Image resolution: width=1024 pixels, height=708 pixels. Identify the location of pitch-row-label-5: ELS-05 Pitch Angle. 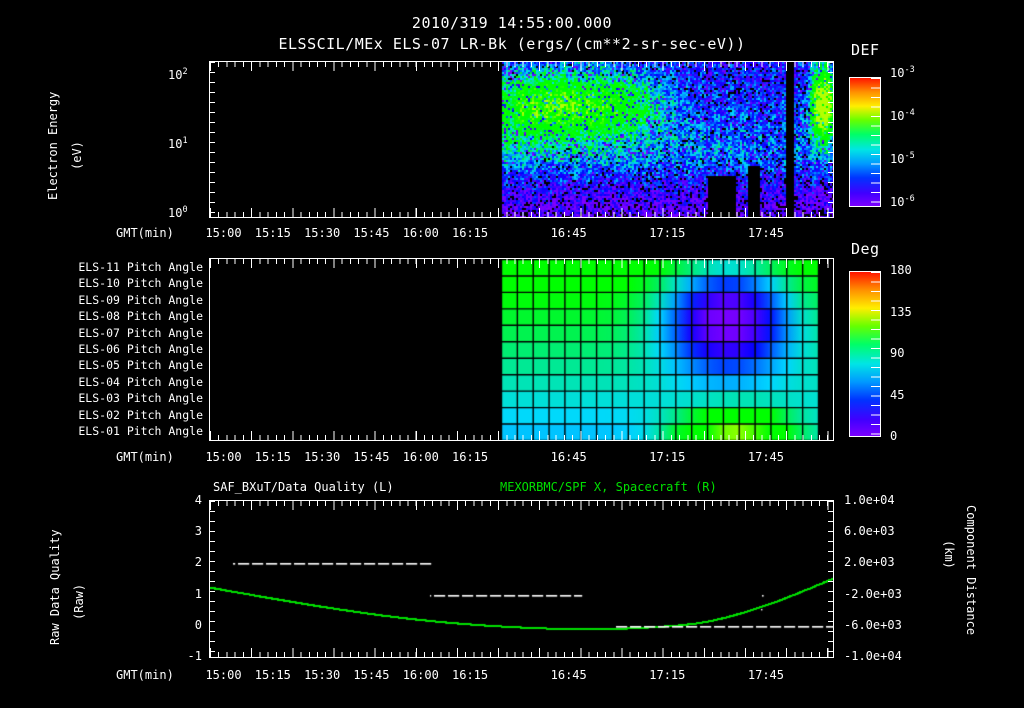
(140, 365).